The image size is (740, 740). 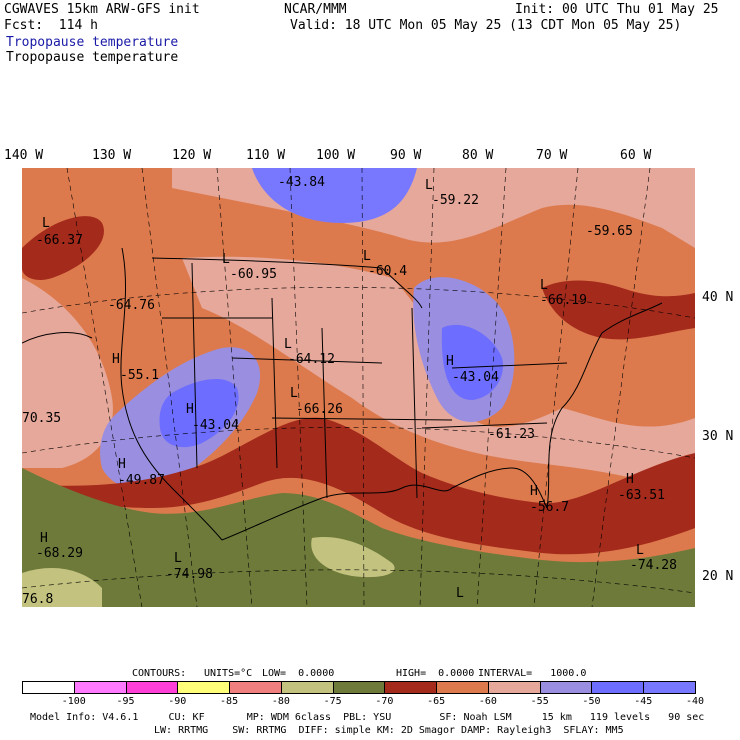 I want to click on map-label-61-23: -61.23, so click(x=511, y=434).